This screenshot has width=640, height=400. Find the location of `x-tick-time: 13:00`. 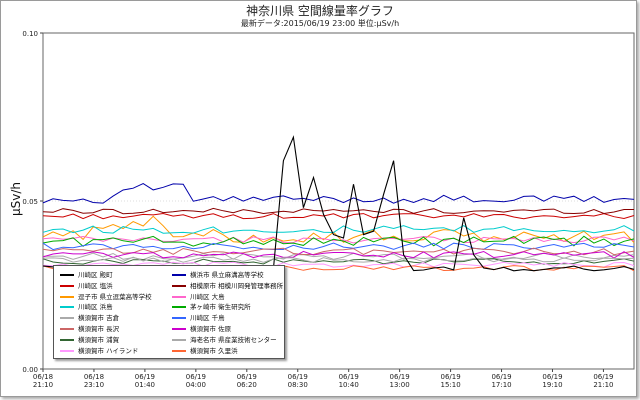

x-tick-time: 13:00 is located at coordinates (400, 385).